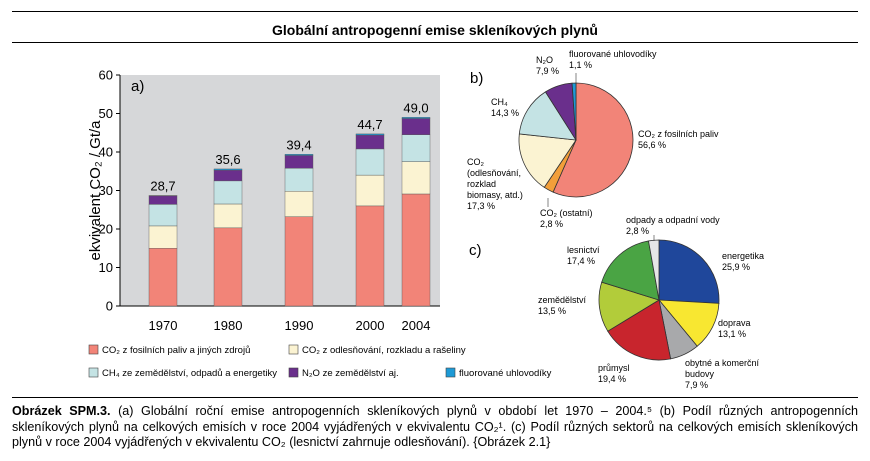  Describe the element at coordinates (189, 373) in the screenshot. I see `legend-label: CH₄ ze zemědělství, odpadů a energetiky` at that location.